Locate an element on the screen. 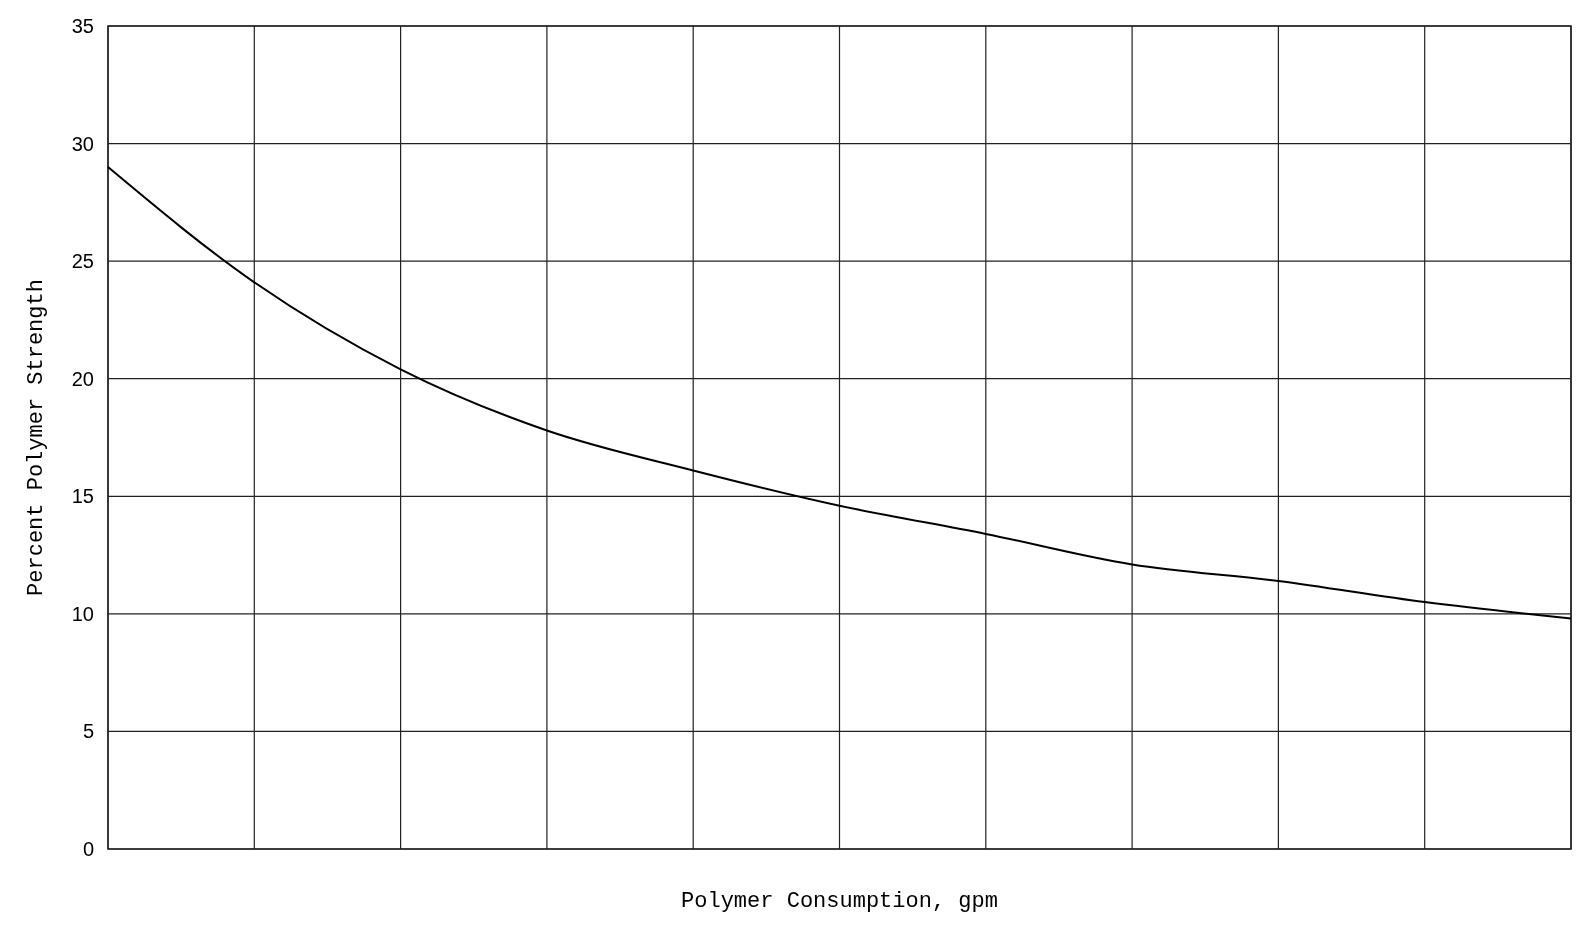 This screenshot has height=927, width=1583. y-tick-label: 10 is located at coordinates (82, 613).